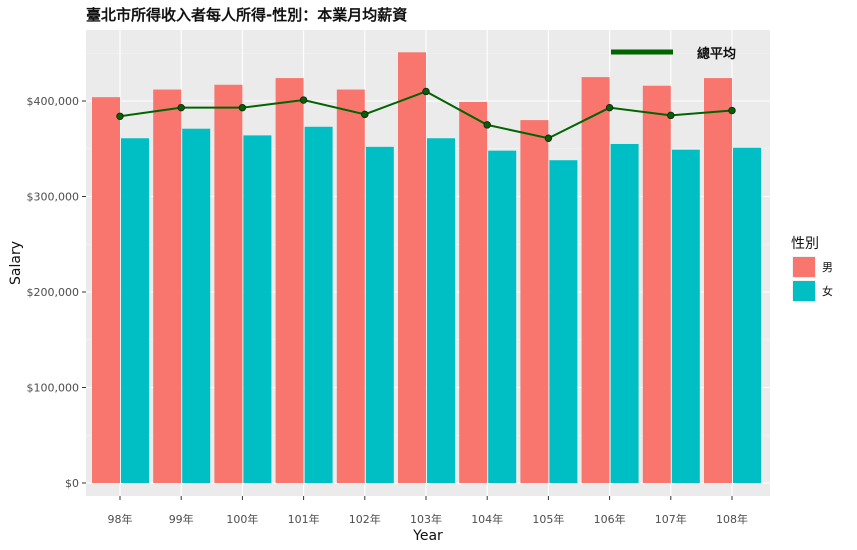 This screenshot has height=550, width=857. I want to click on legend-label-male: 男, so click(827, 267).